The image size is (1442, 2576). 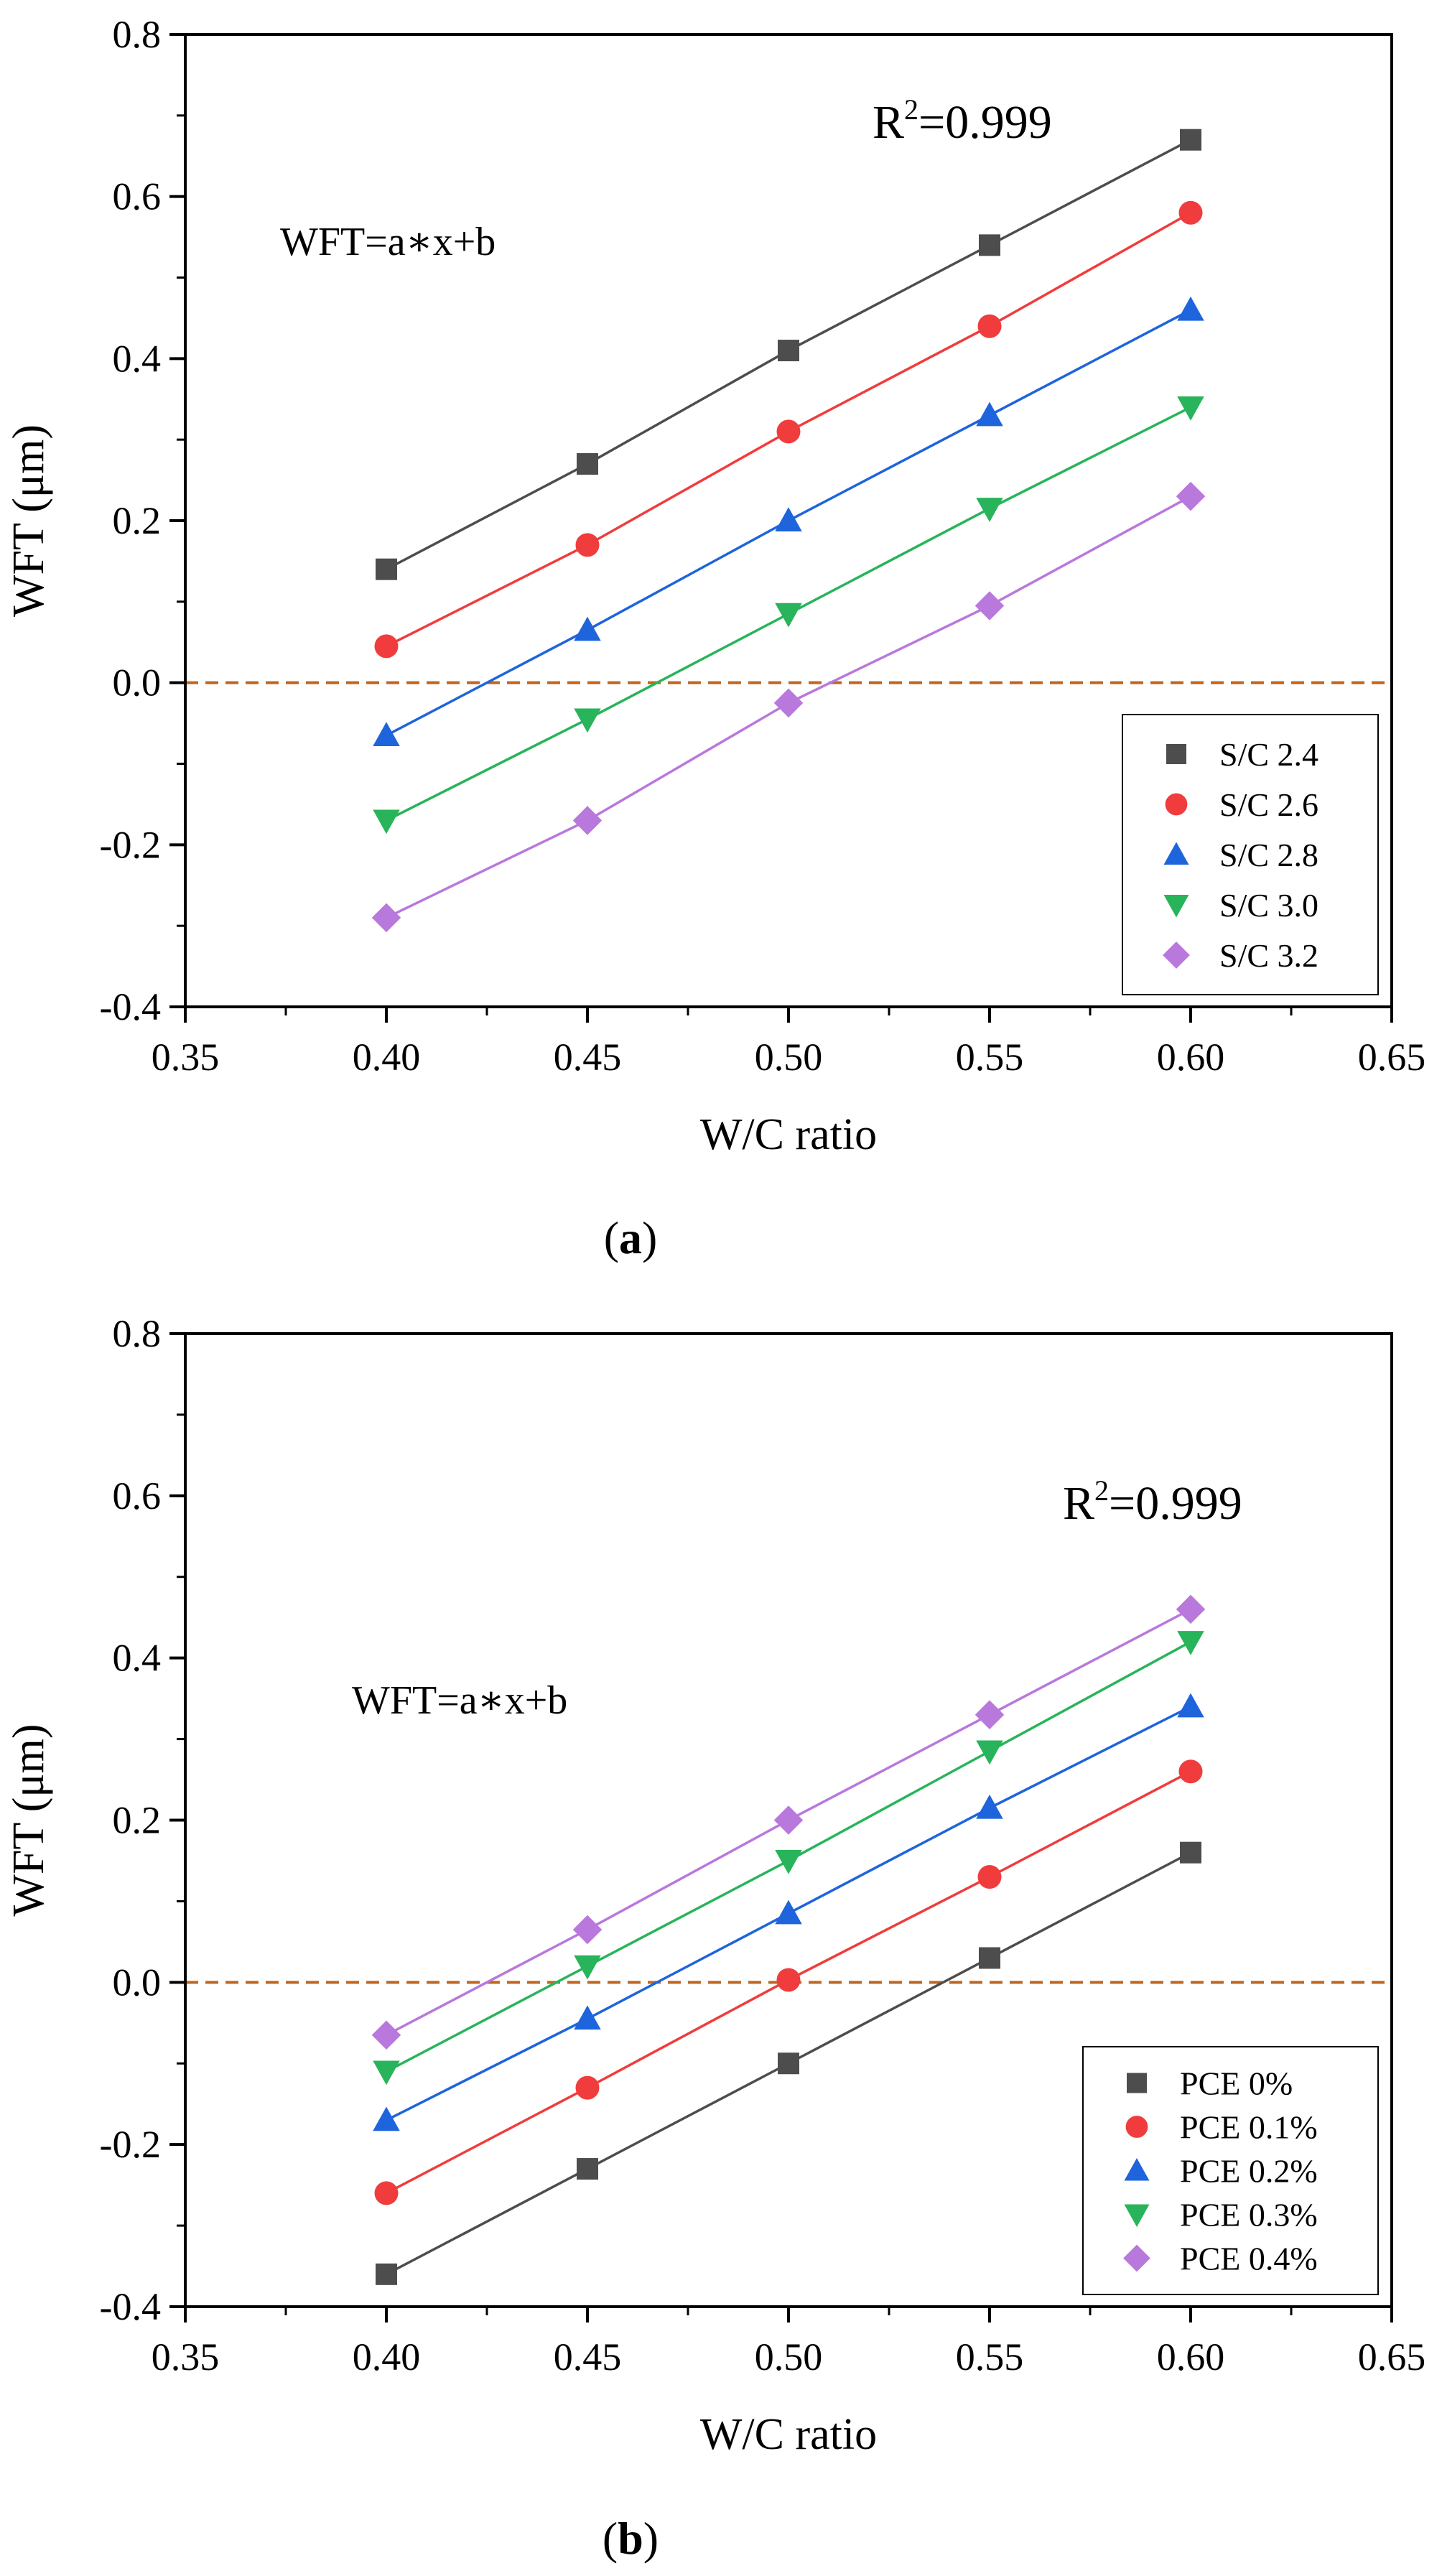 I want to click on panel-b-y-tick-label-6: 0.8, so click(x=138, y=1333).